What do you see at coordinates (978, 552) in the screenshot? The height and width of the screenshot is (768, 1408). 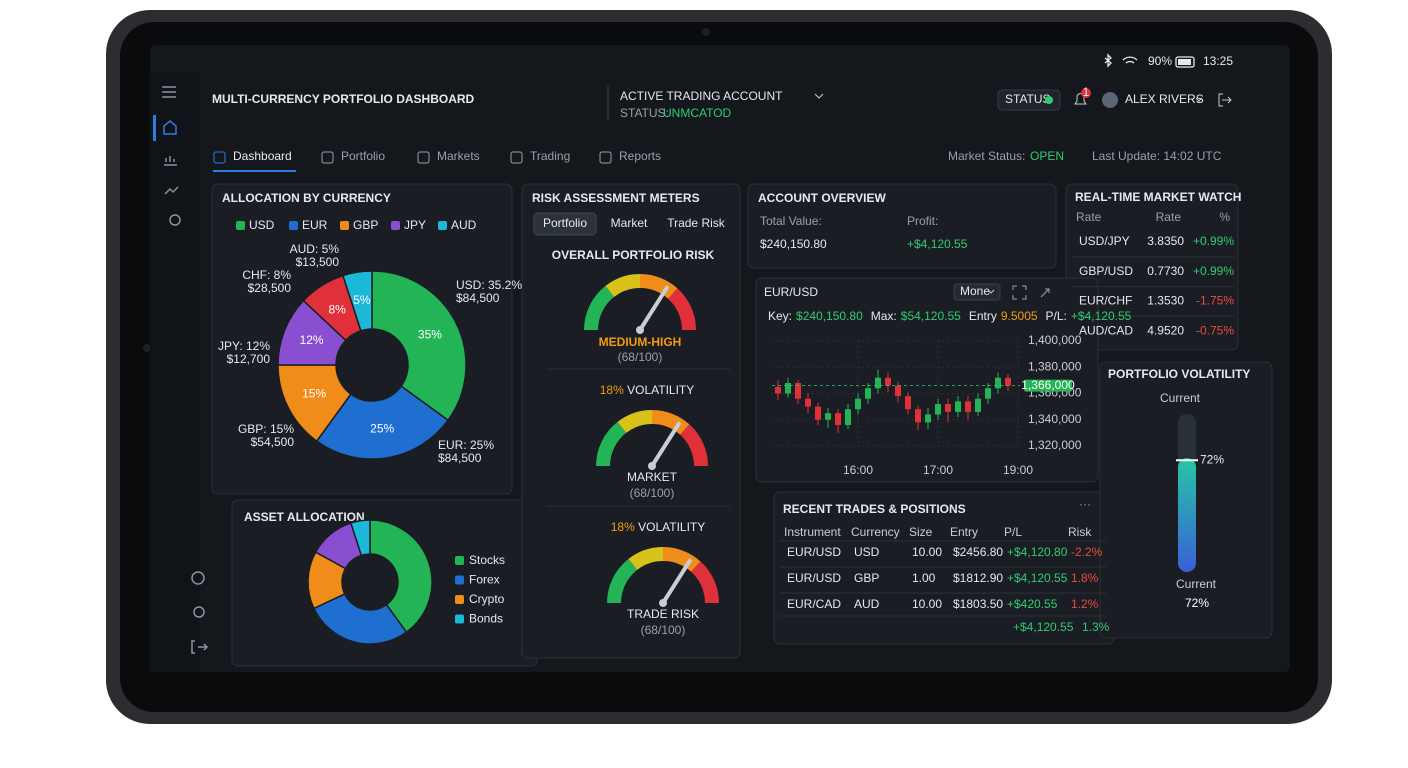 I see `cell: $2456.80` at bounding box center [978, 552].